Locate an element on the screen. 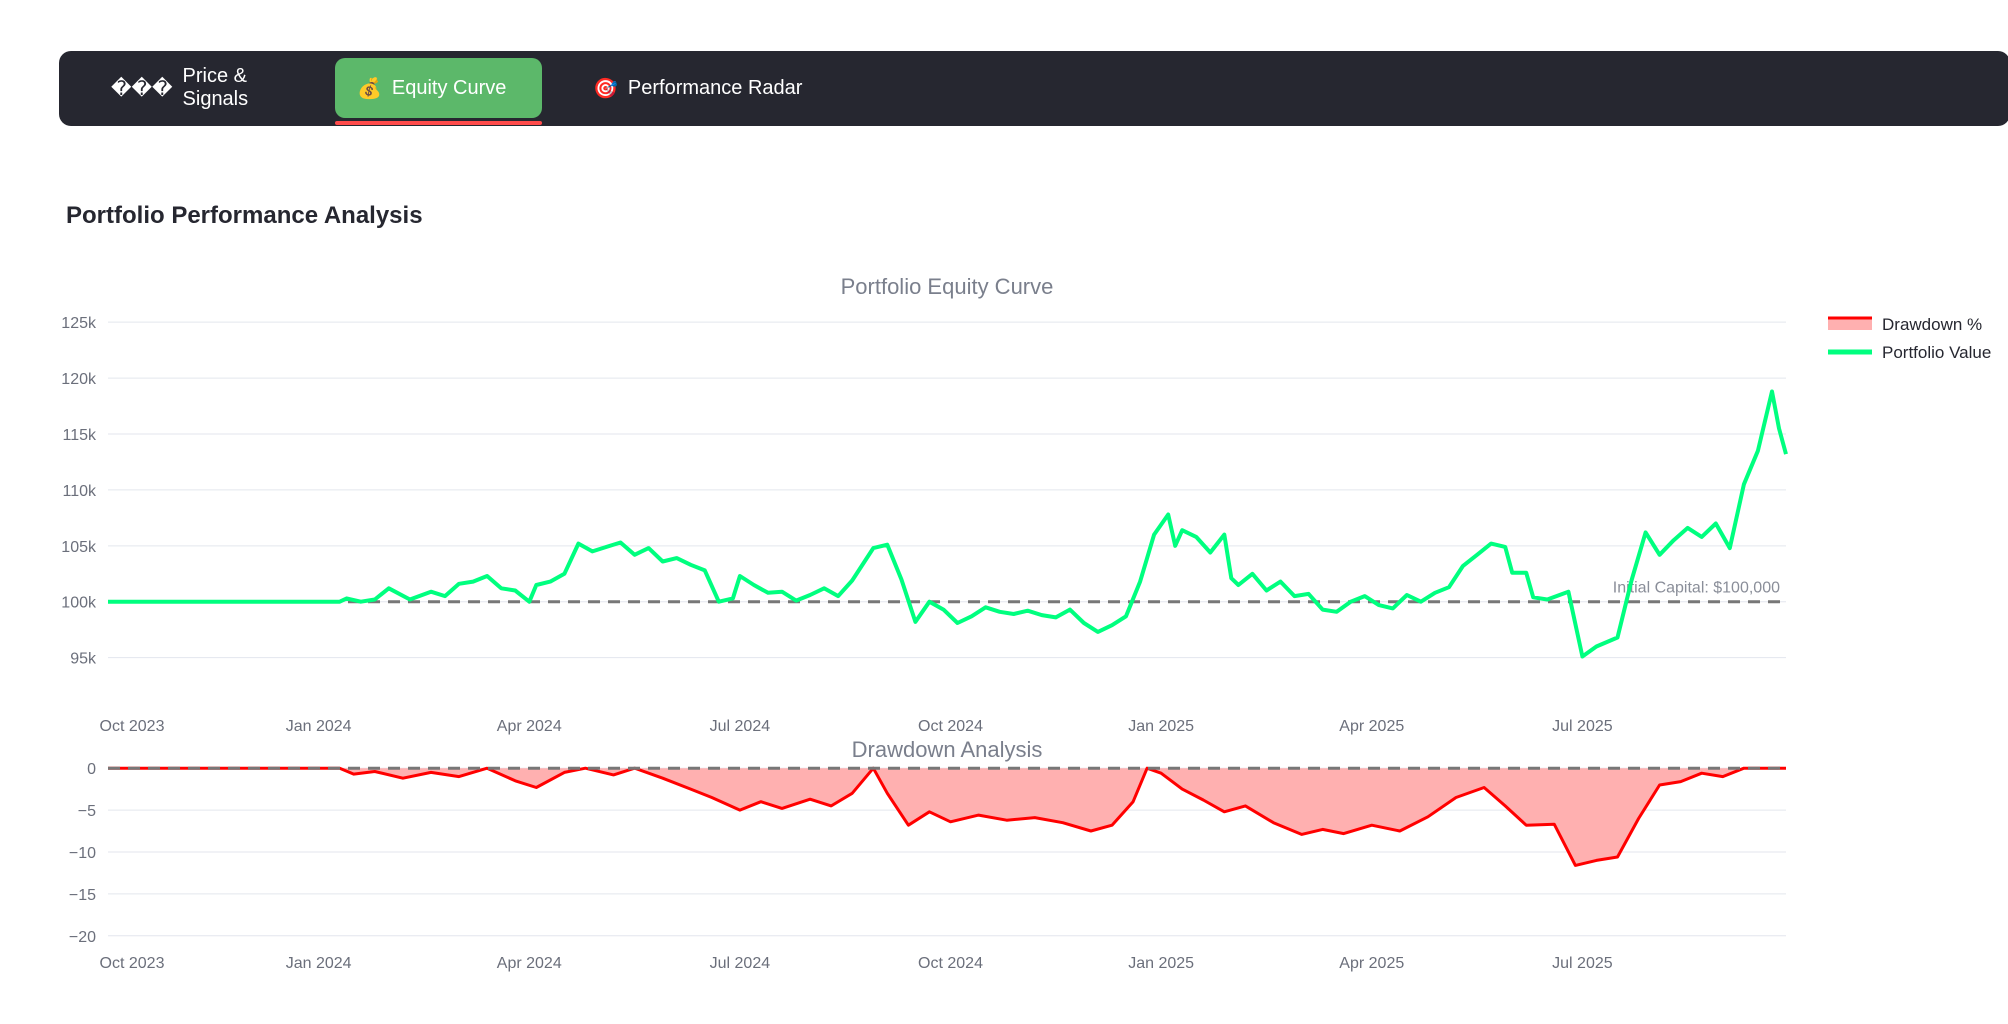  equity-y-tick: 95k is located at coordinates (83, 659).